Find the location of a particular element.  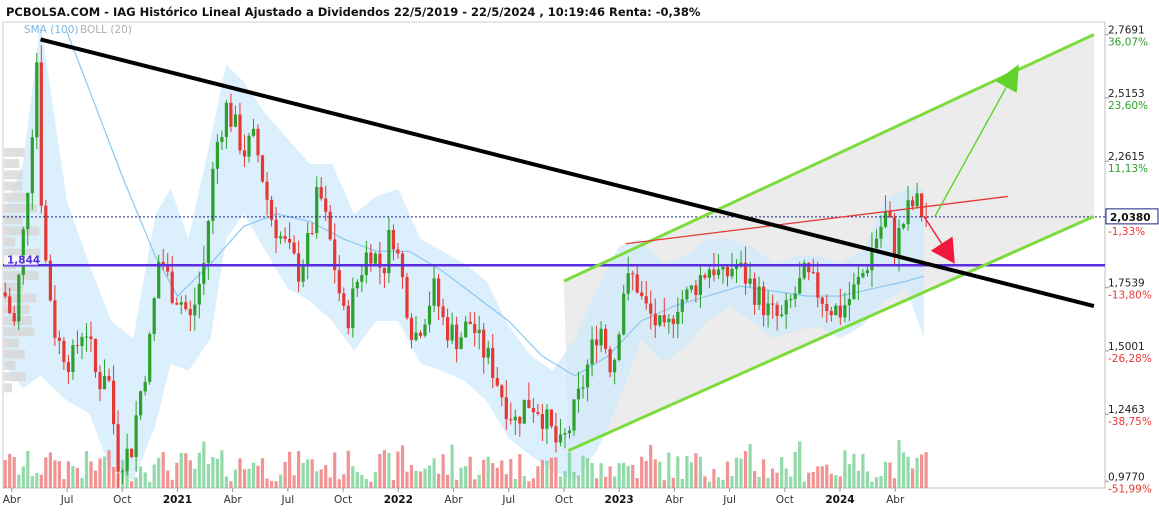

x-tick-label: Oct is located at coordinates (564, 500).